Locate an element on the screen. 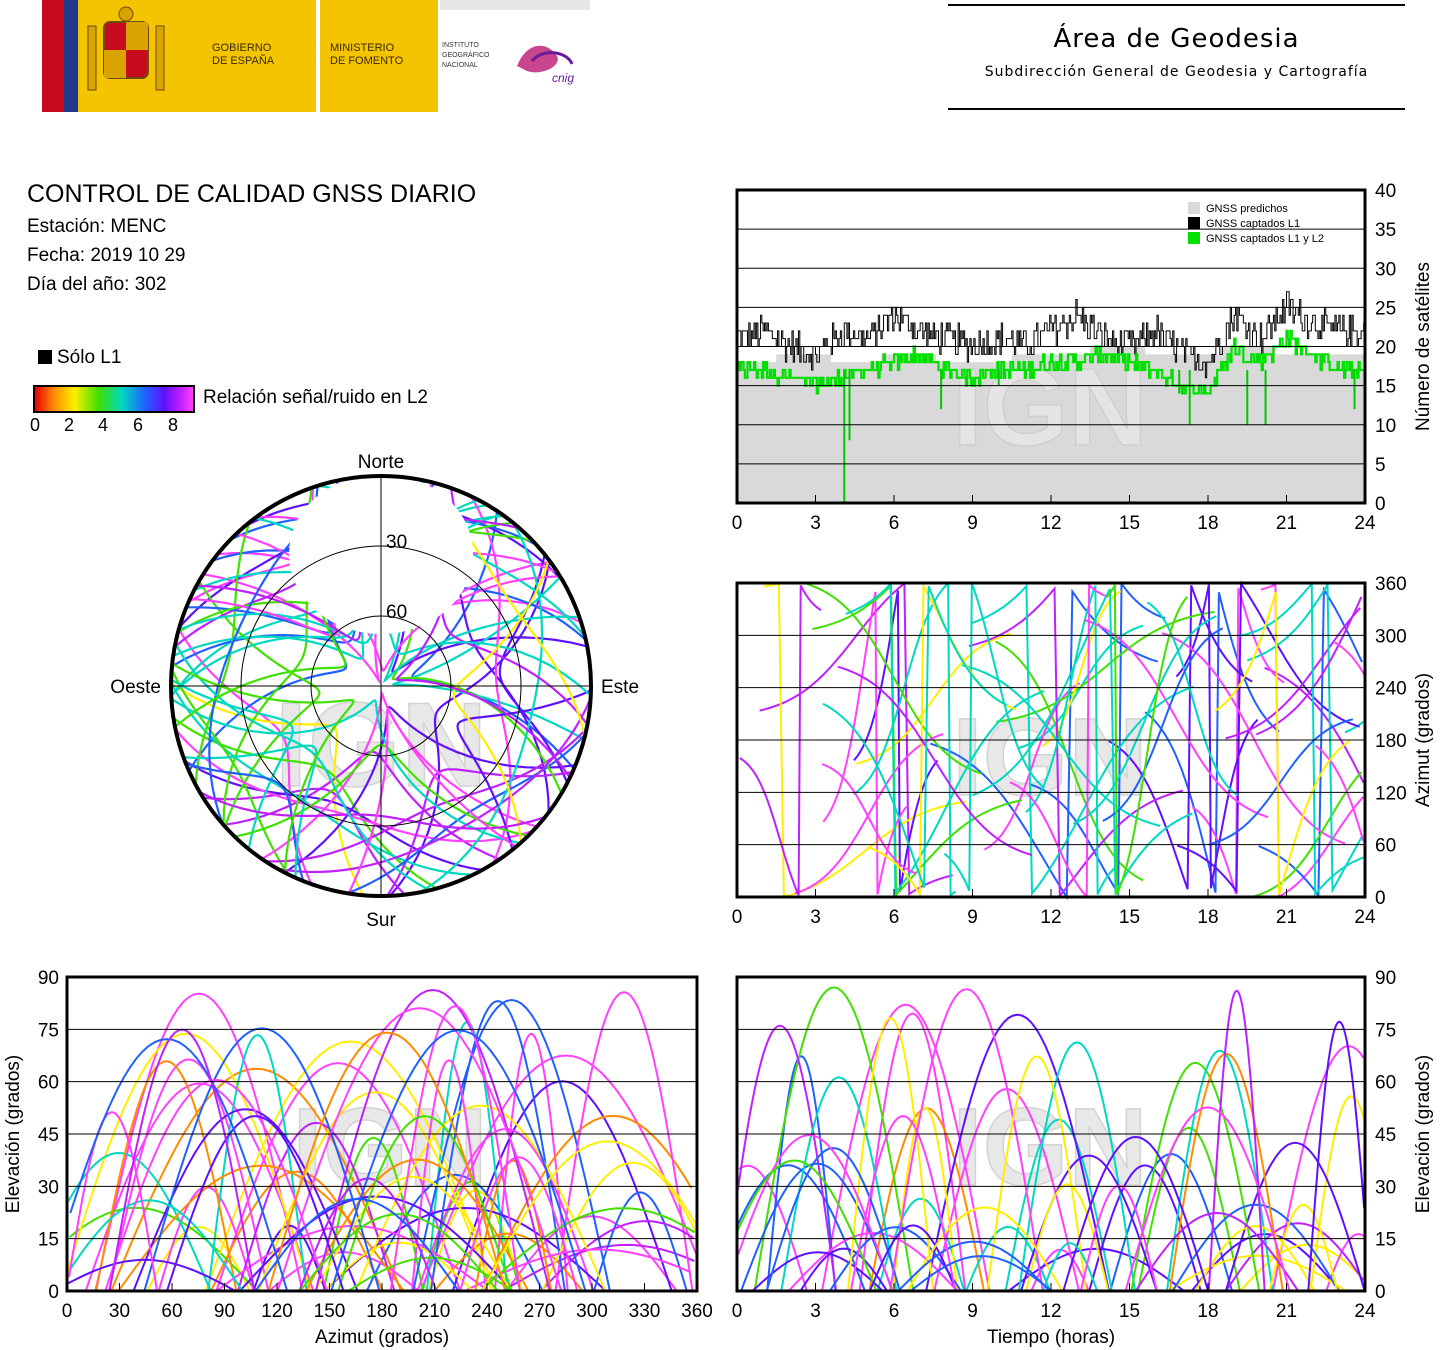 The image size is (1445, 1350). elev-az-ytick-label: 90 is located at coordinates (48, 978).